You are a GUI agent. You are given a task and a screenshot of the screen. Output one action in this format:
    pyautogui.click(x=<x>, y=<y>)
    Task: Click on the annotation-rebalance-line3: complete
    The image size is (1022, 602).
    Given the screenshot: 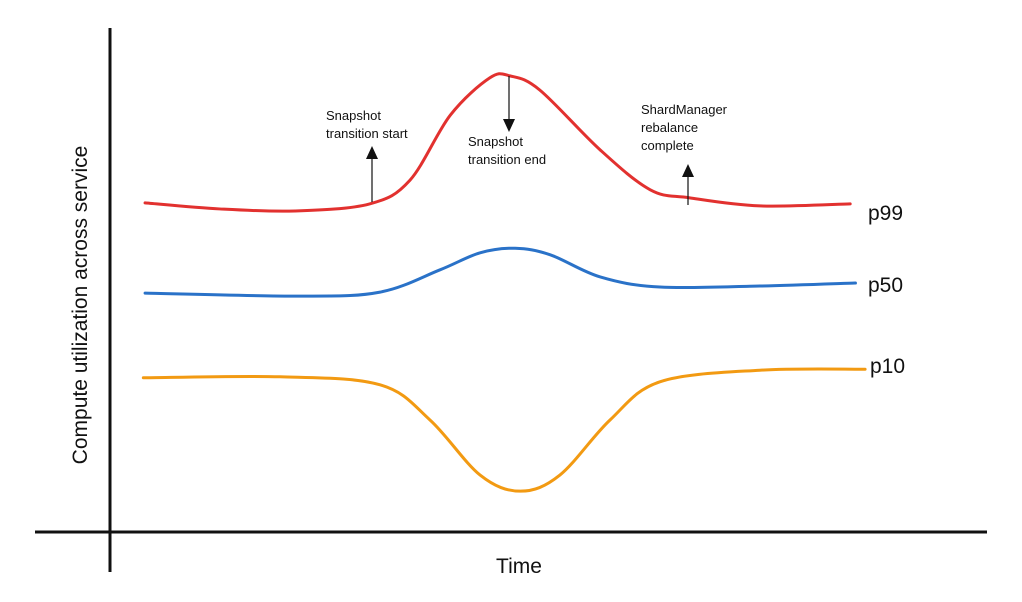 What is the action you would take?
    pyautogui.click(x=667, y=145)
    